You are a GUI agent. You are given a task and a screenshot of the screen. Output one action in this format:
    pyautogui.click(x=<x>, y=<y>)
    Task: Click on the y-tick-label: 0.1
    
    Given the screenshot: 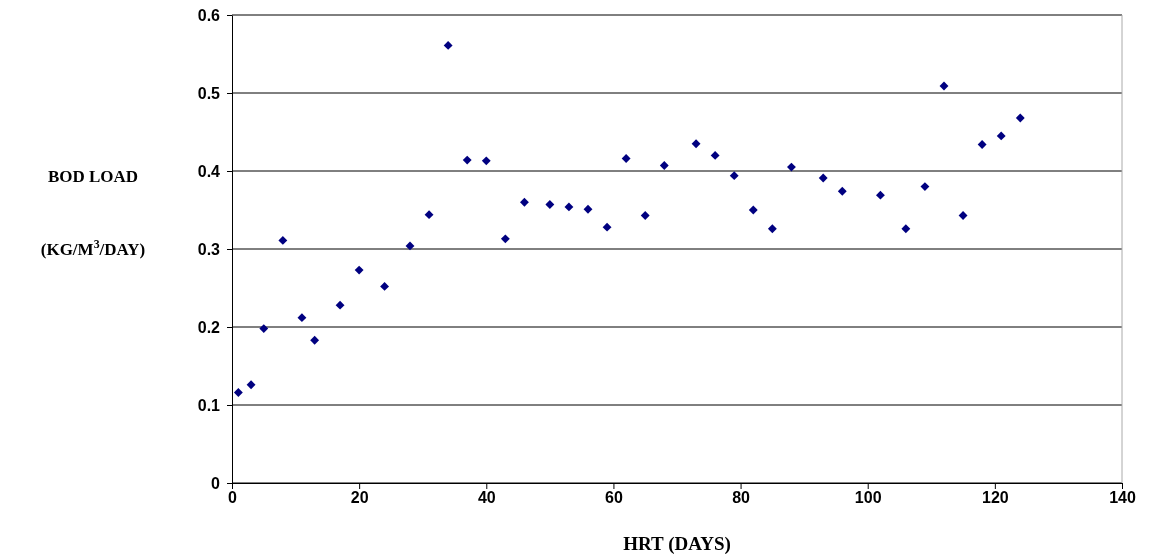 What is the action you would take?
    pyautogui.click(x=209, y=405)
    